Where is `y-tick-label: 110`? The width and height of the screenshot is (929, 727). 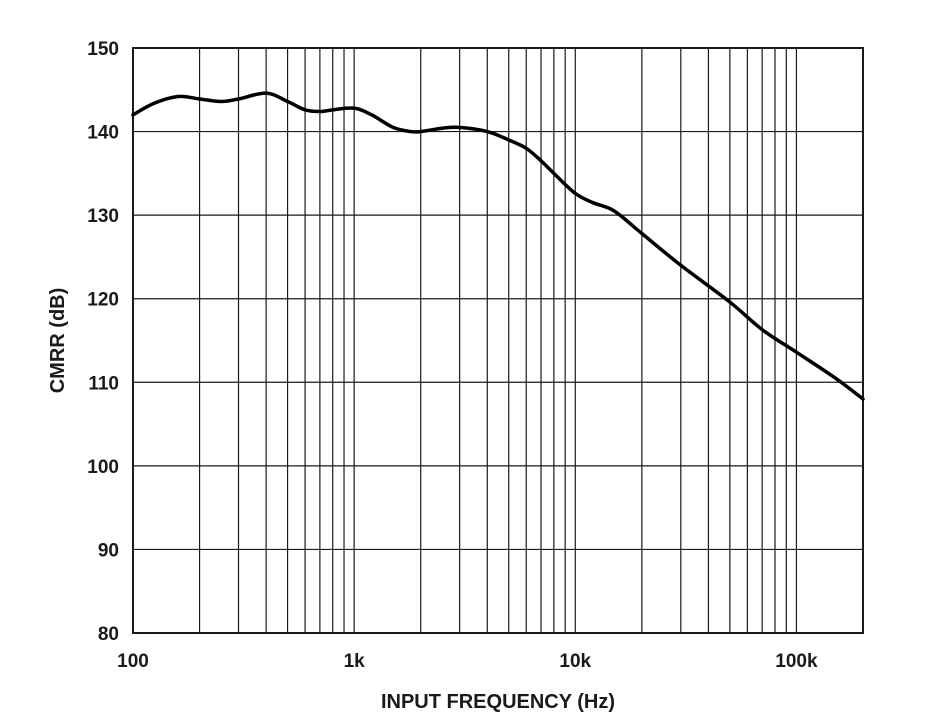
y-tick-label: 110 is located at coordinates (103, 383).